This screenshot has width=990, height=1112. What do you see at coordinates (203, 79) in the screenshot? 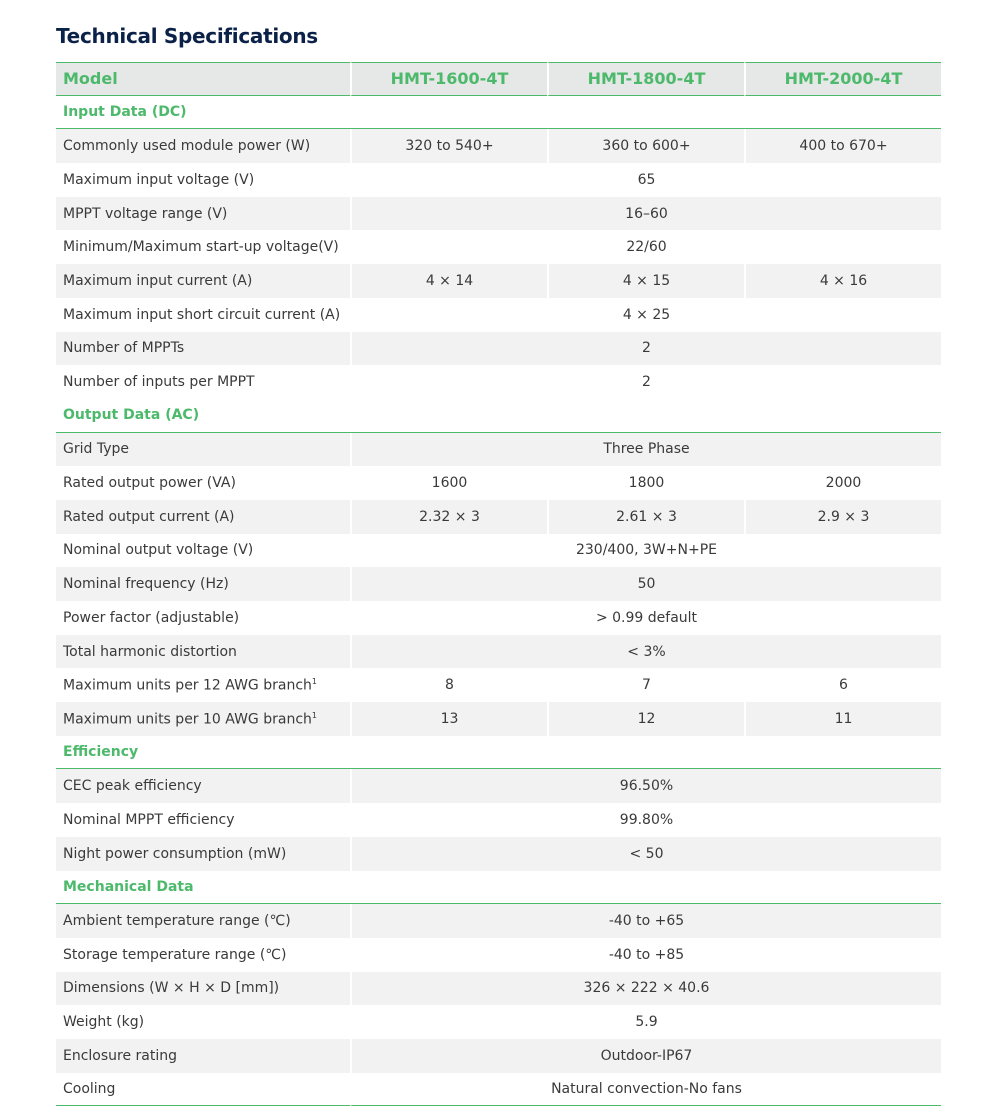
I see `header-model-label: Model` at bounding box center [203, 79].